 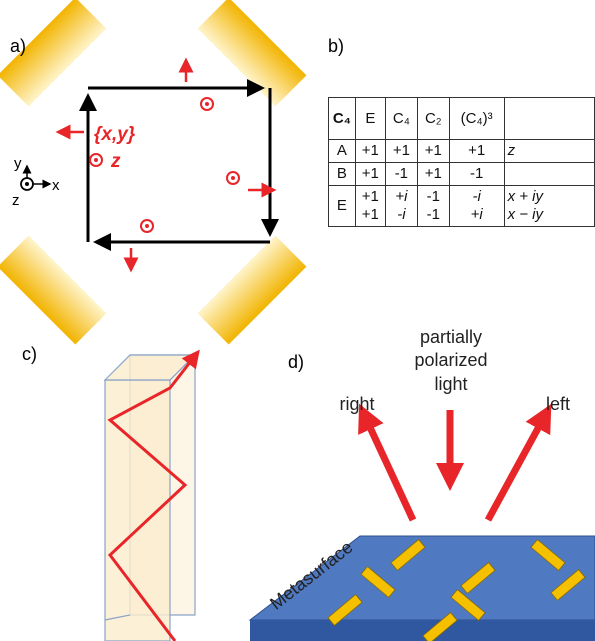 I want to click on right-label: right, so click(x=356, y=404).